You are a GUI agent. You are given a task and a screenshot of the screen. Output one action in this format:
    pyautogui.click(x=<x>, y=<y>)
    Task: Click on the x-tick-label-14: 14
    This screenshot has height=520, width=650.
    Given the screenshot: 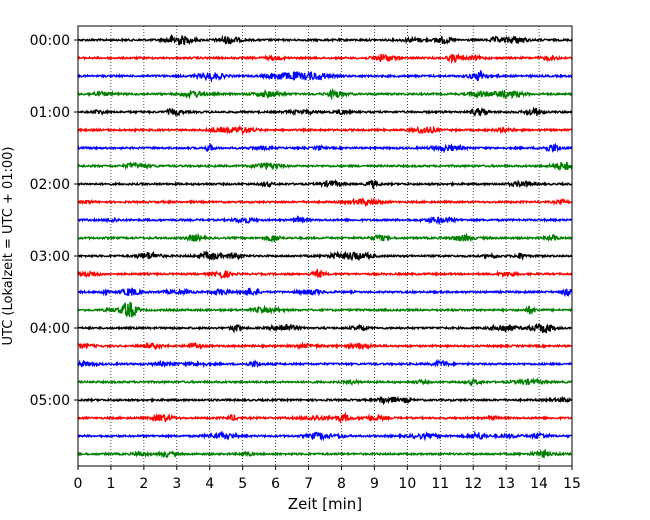 What is the action you would take?
    pyautogui.click(x=539, y=484)
    